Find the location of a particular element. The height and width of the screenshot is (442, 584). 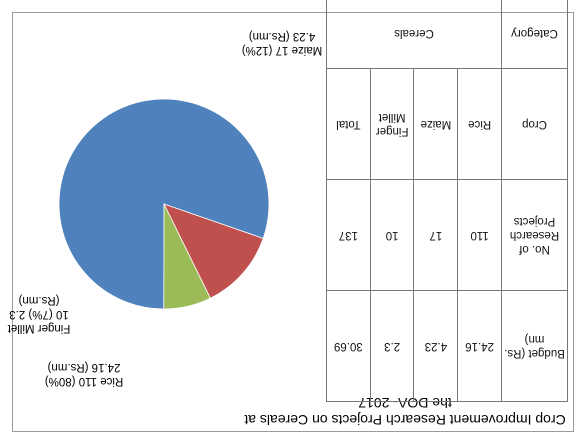

table-col-header: No. of Research Projects is located at coordinates (534, 235).